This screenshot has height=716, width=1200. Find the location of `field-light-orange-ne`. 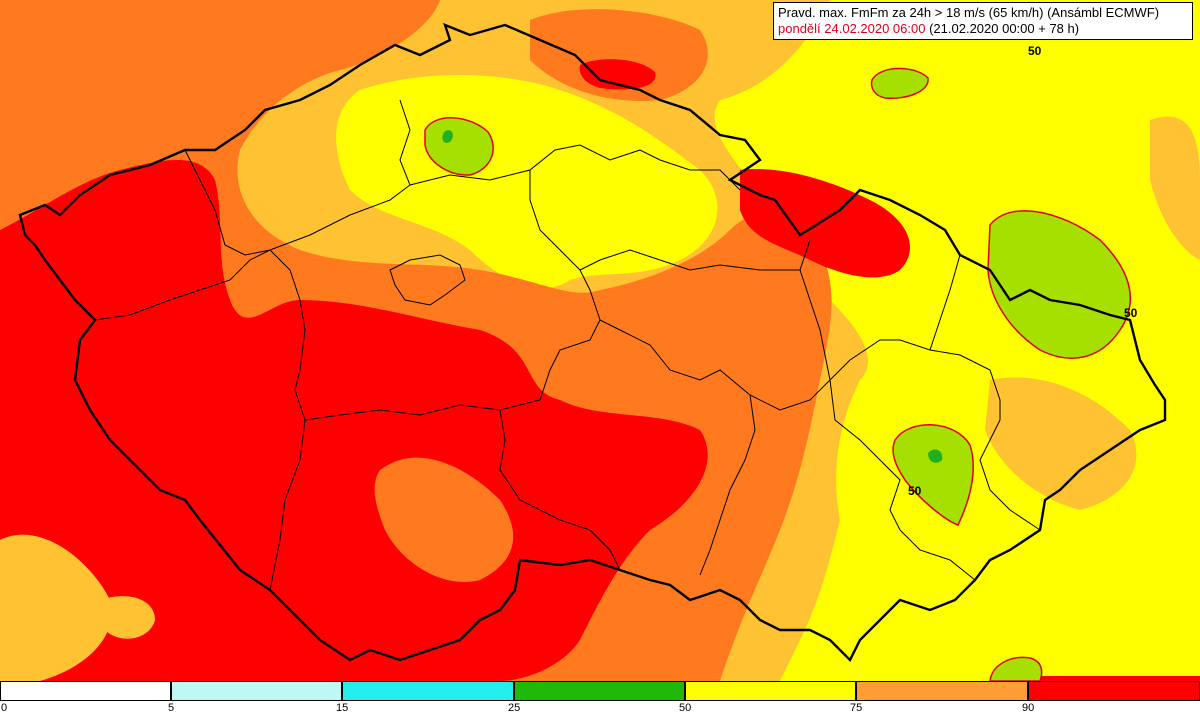

field-light-orange-ne is located at coordinates (1175, 188).